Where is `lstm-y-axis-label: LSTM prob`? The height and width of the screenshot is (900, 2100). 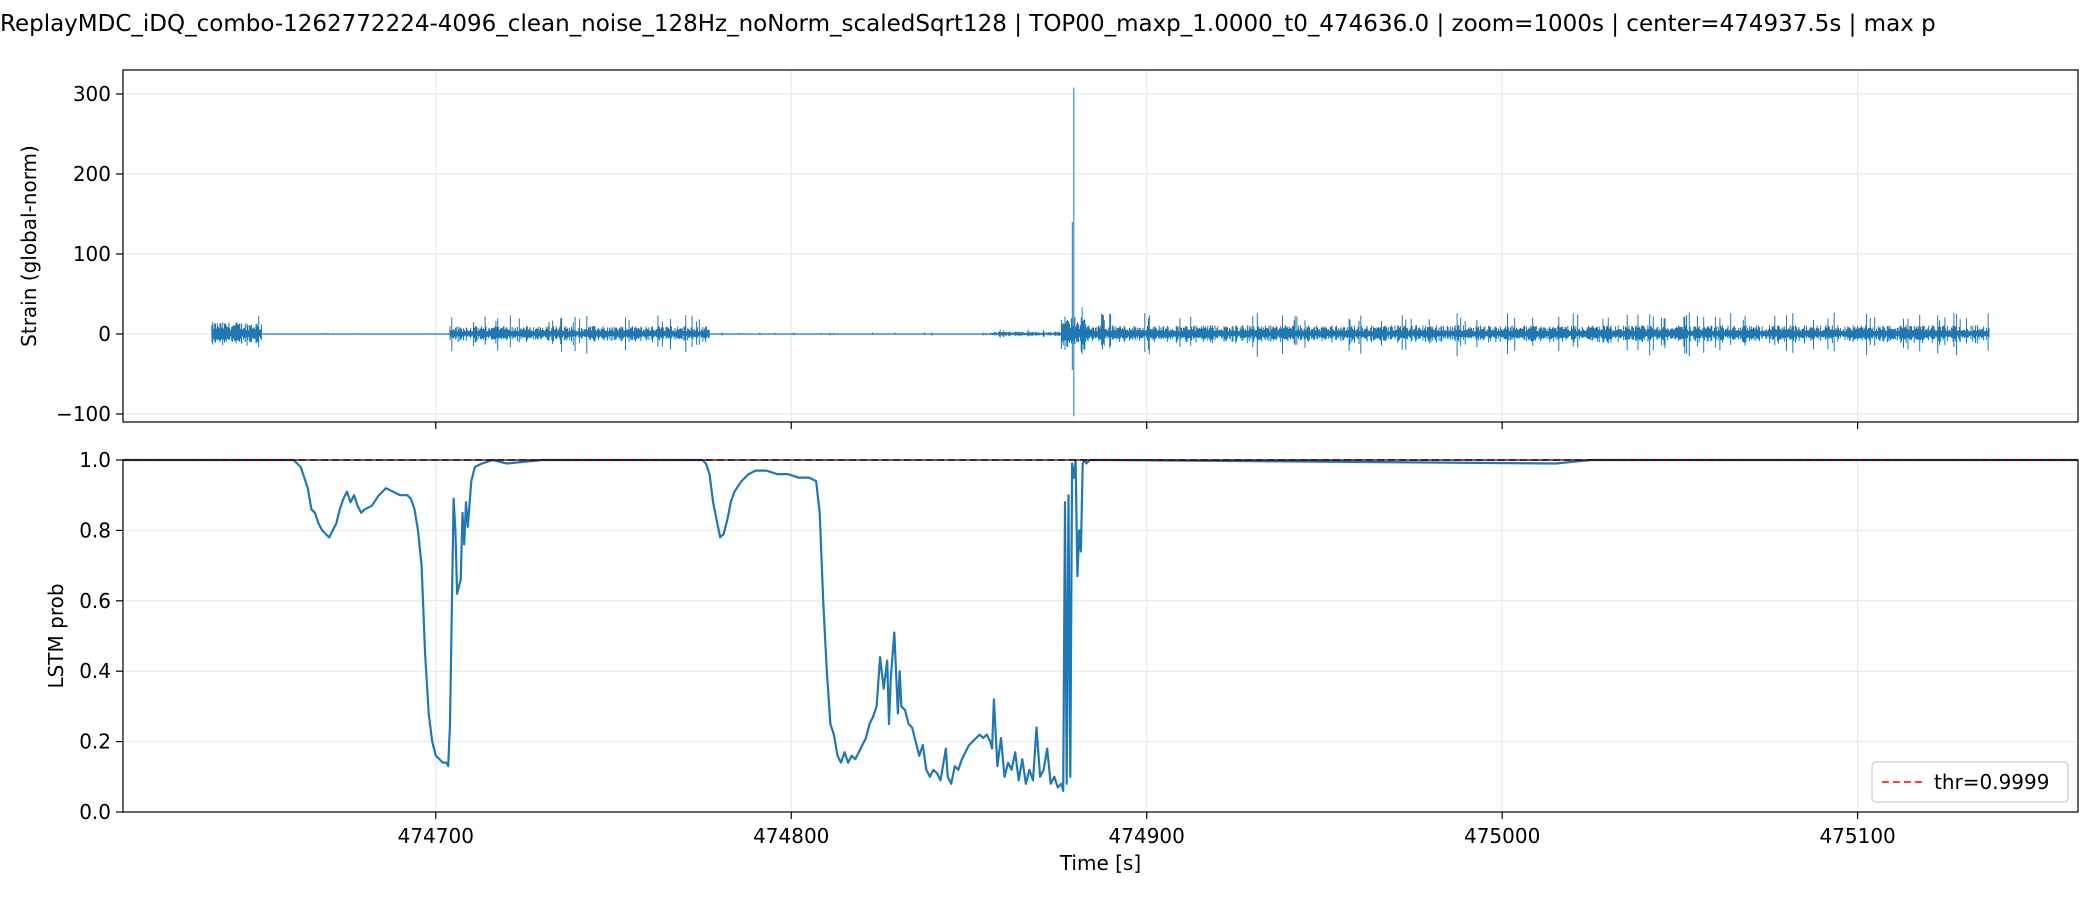 lstm-y-axis-label: LSTM prob is located at coordinates (56, 635).